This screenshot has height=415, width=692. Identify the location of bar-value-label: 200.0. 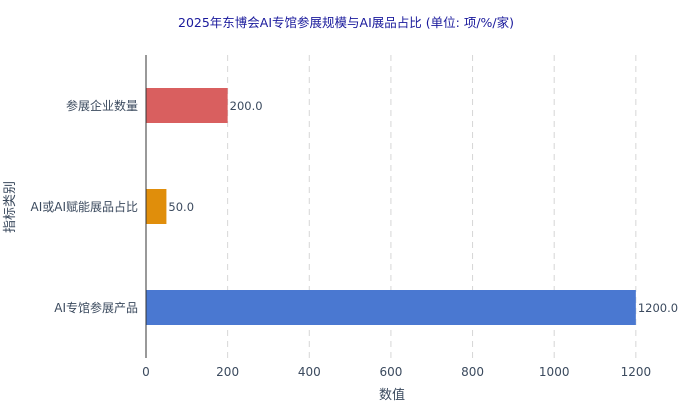
(246, 106).